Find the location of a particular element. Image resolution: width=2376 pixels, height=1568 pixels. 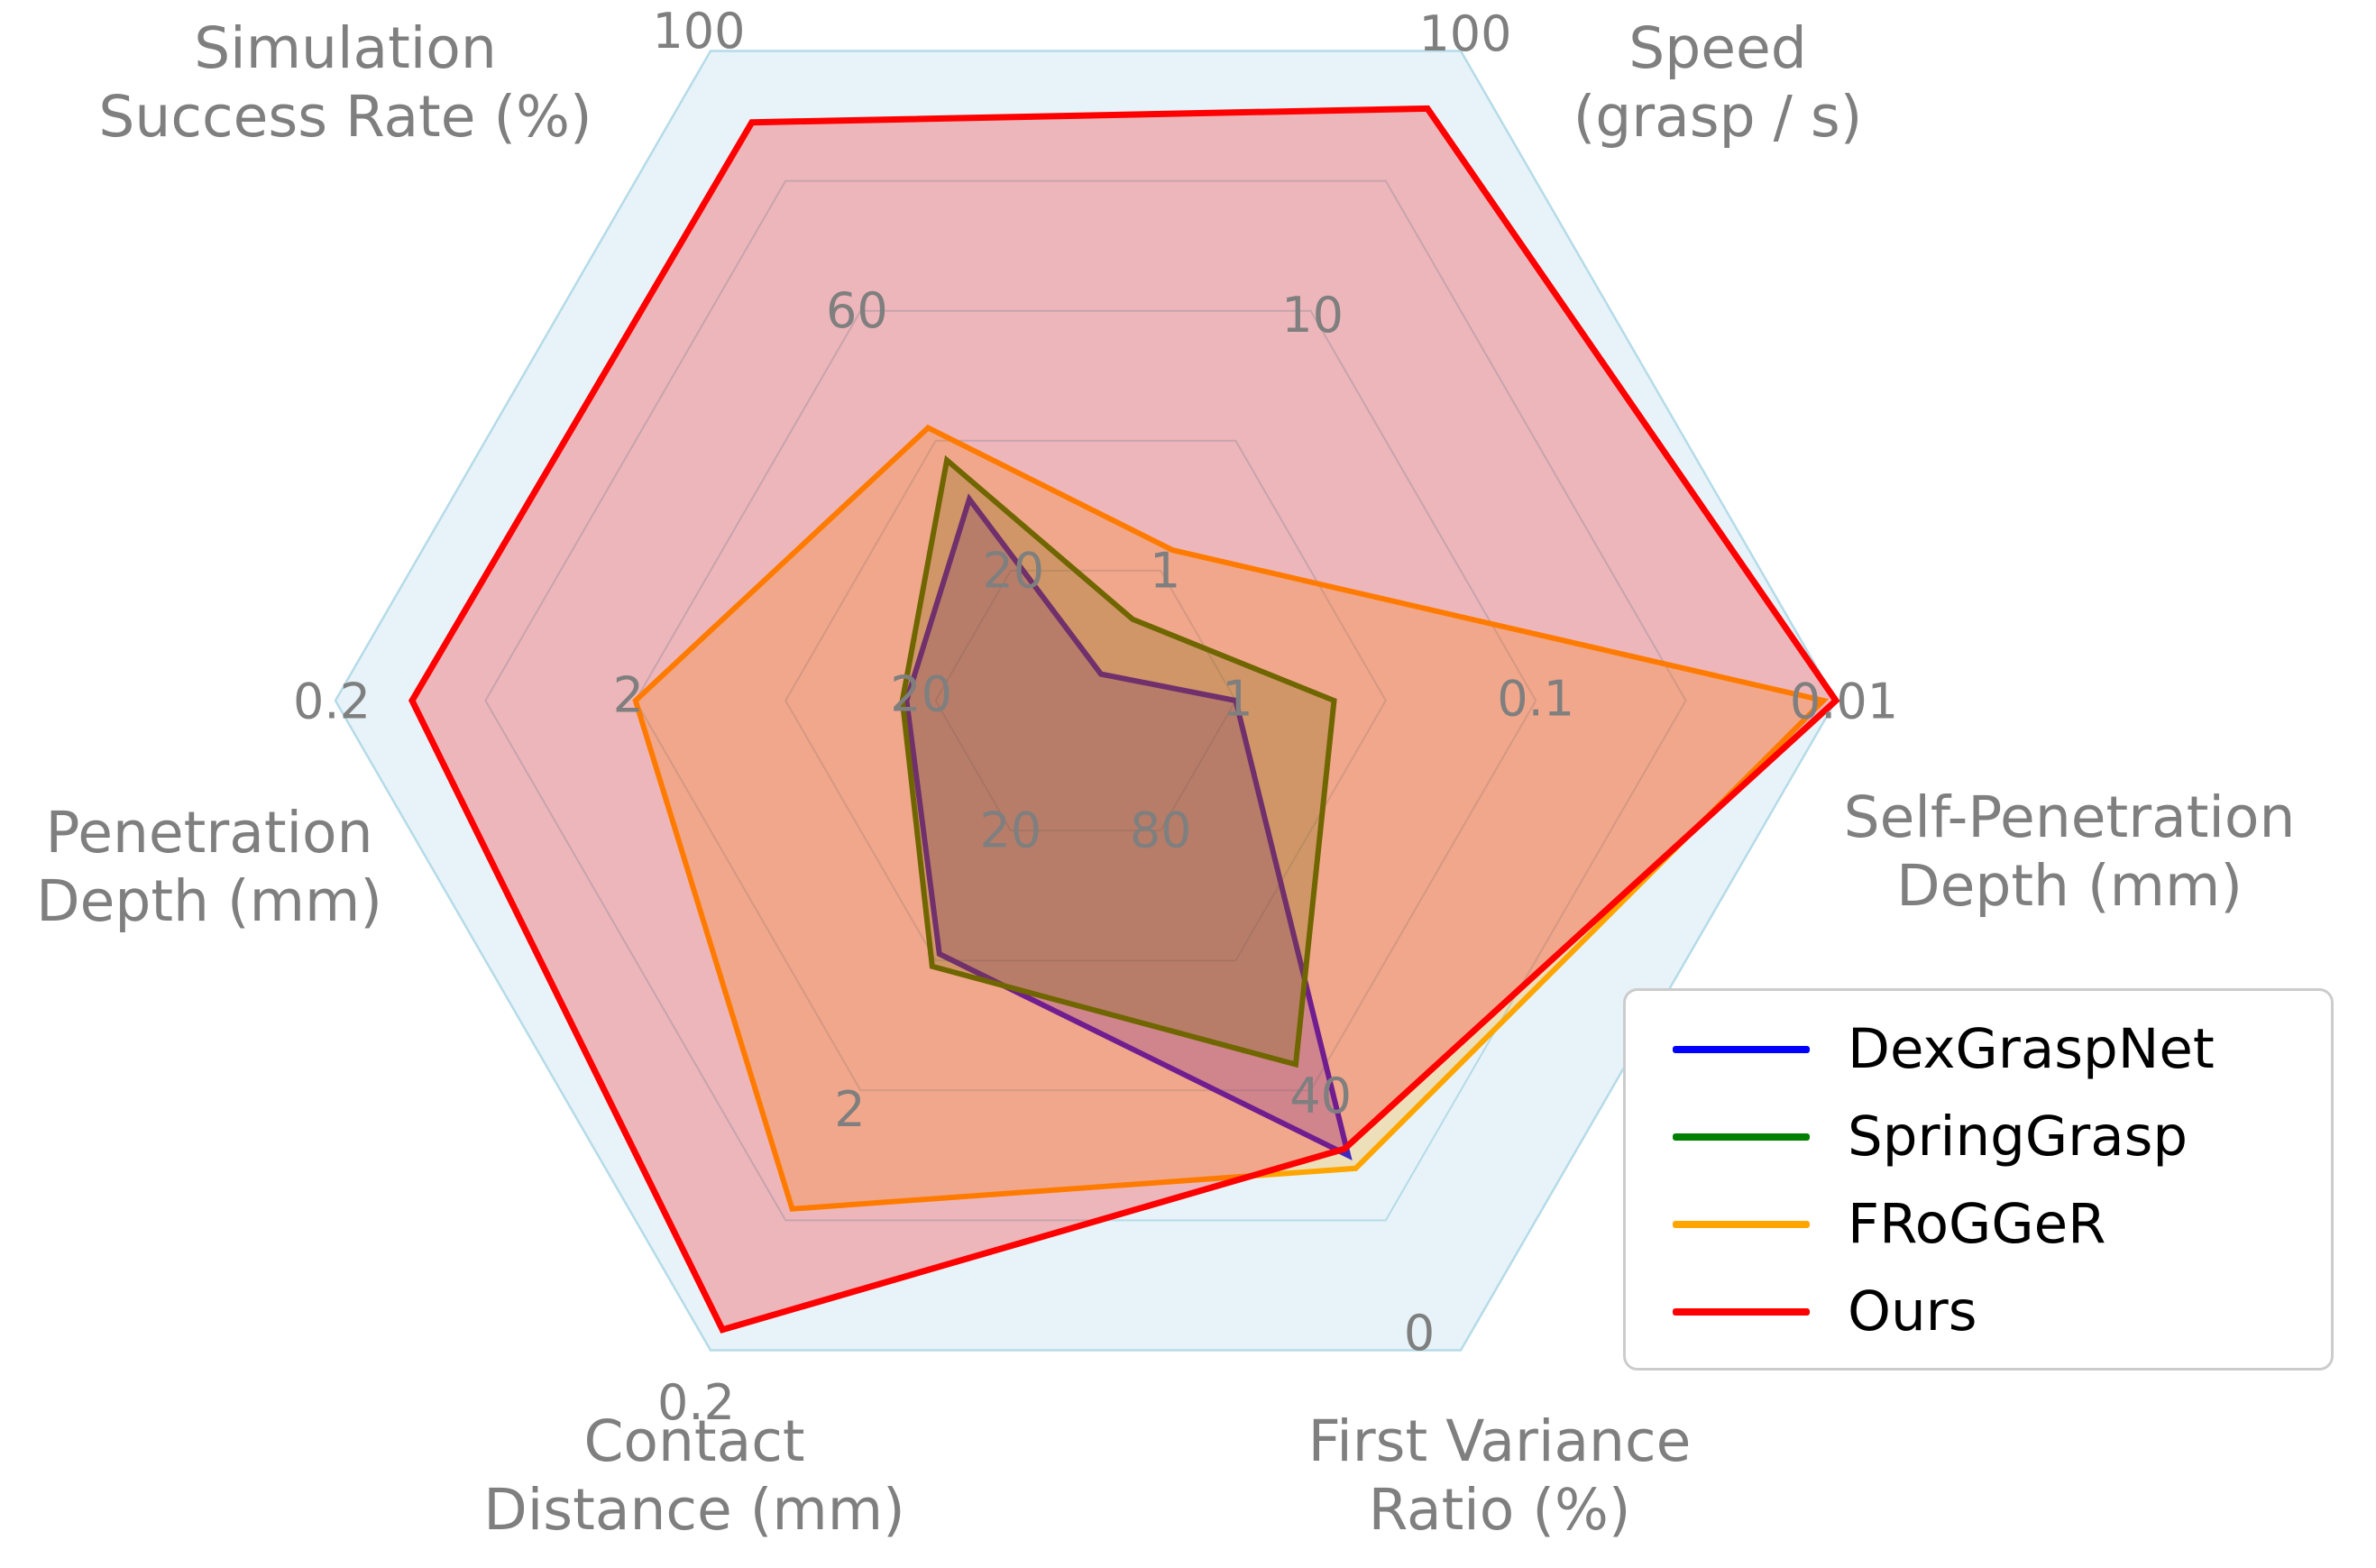

tick-label-simulation-success-rate: 60 is located at coordinates (857, 310).